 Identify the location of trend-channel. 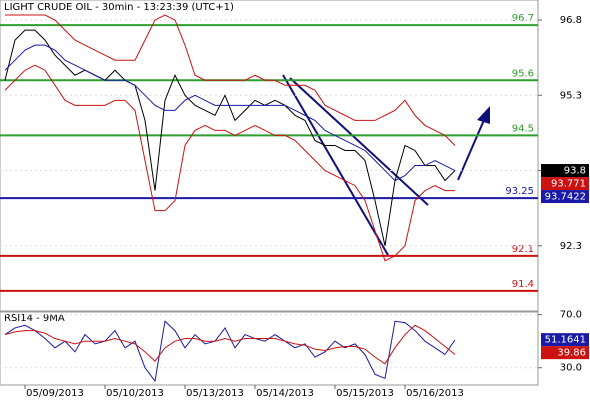
(355, 165).